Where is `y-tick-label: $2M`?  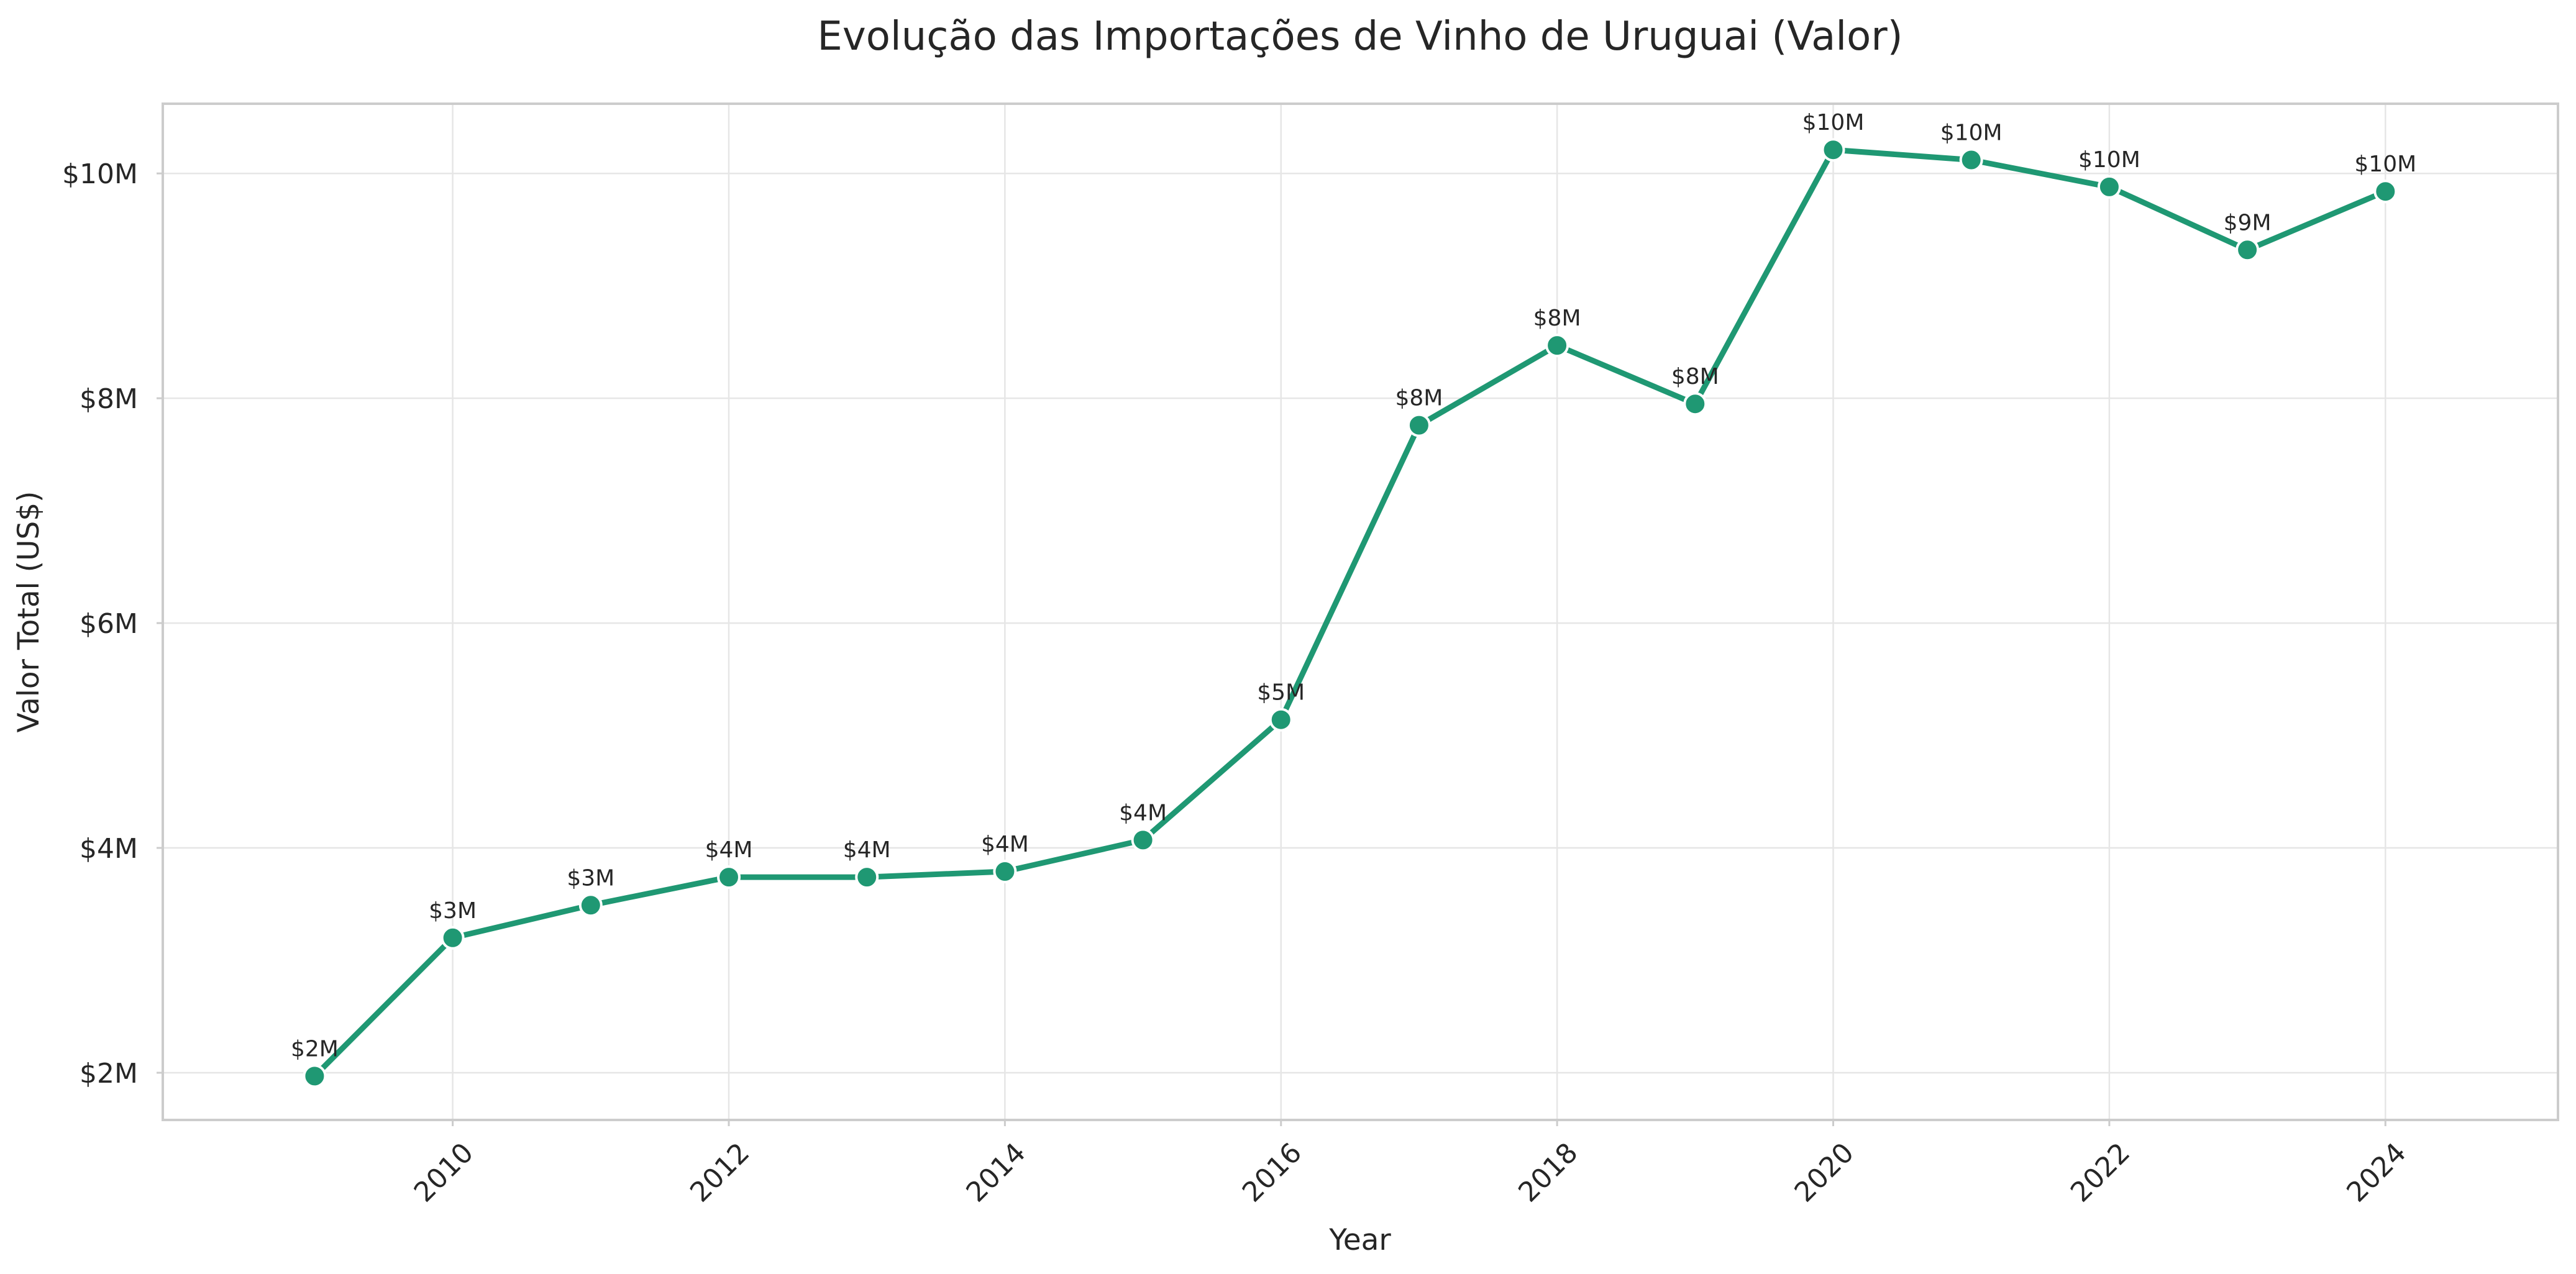
y-tick-label: $2M is located at coordinates (109, 1074).